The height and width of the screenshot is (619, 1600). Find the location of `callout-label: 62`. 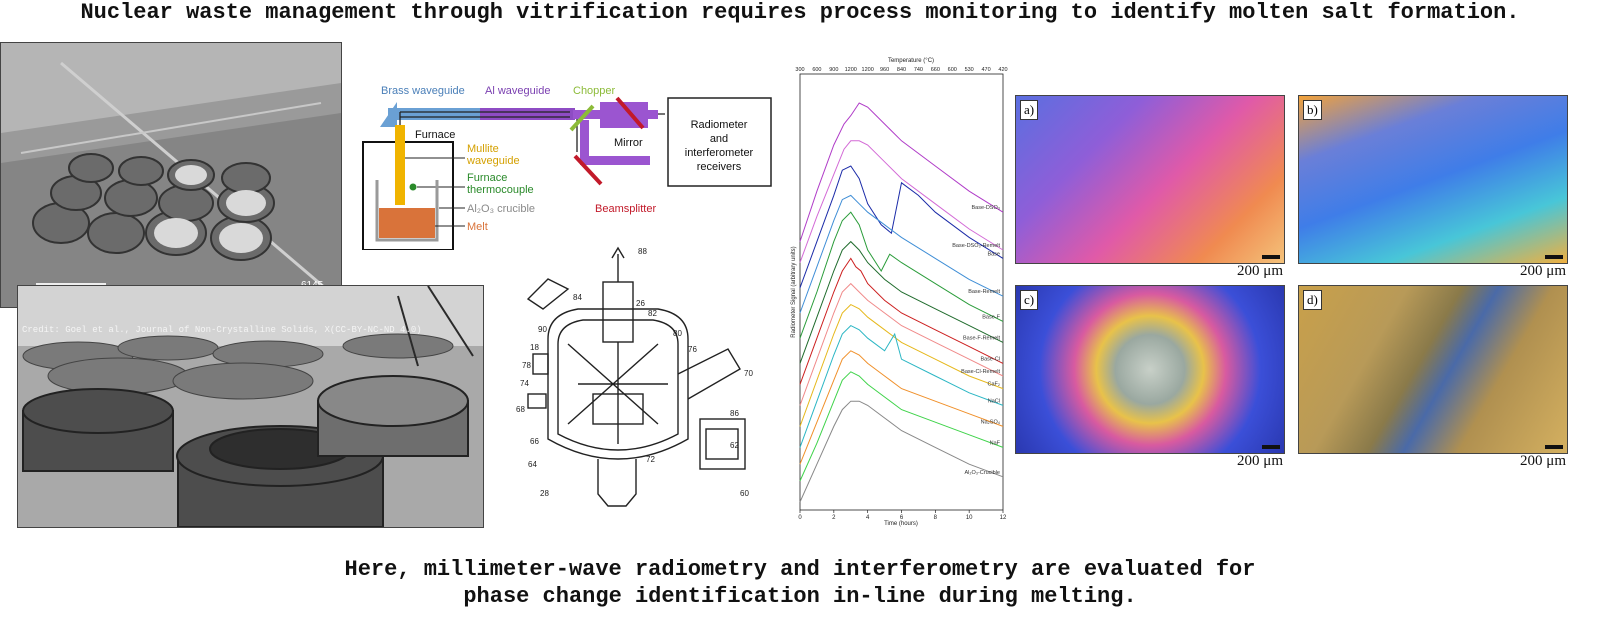

callout-label: 62 is located at coordinates (734, 445).